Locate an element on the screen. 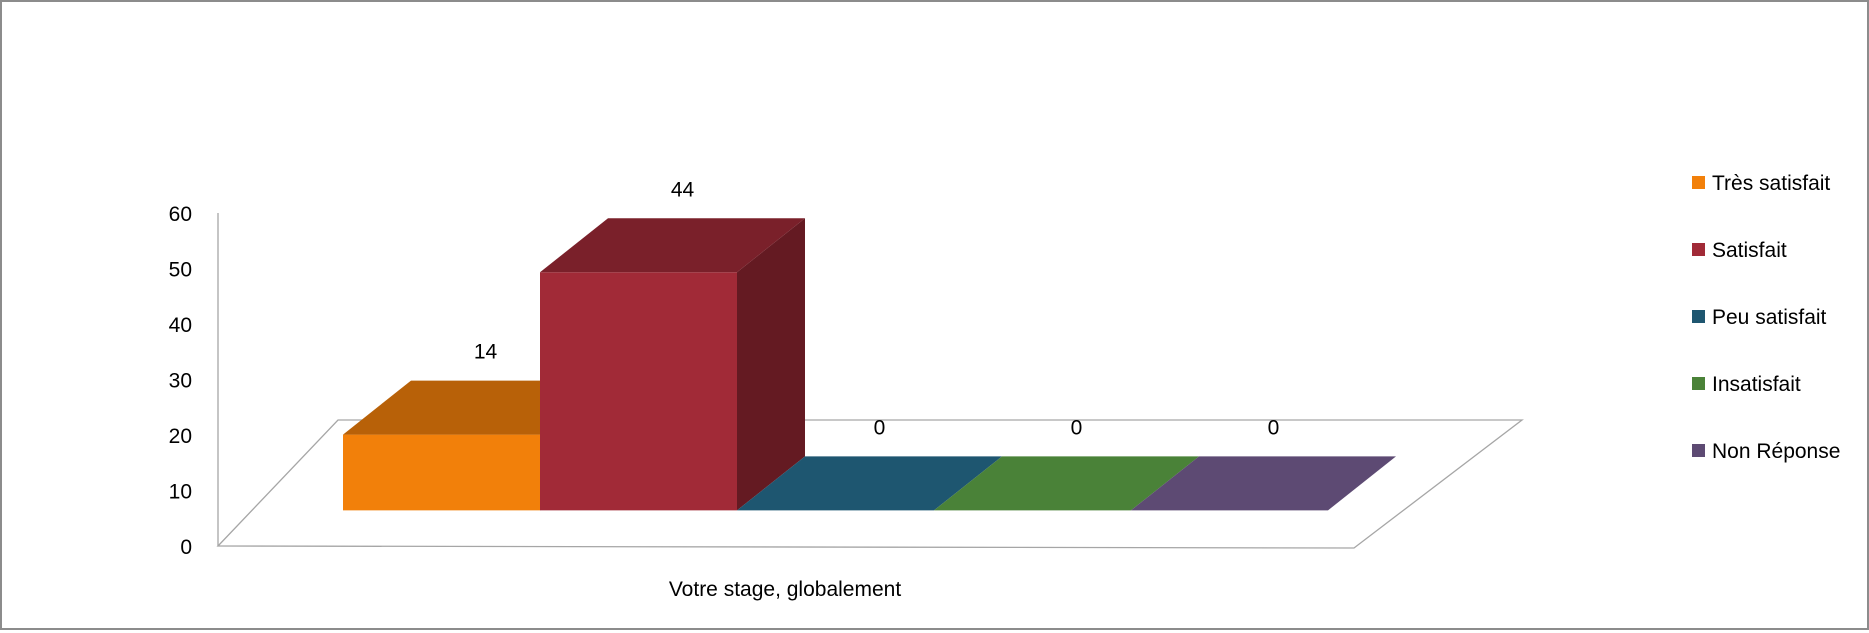 The image size is (1869, 633). y-tick-label: 60 is located at coordinates (180, 214).